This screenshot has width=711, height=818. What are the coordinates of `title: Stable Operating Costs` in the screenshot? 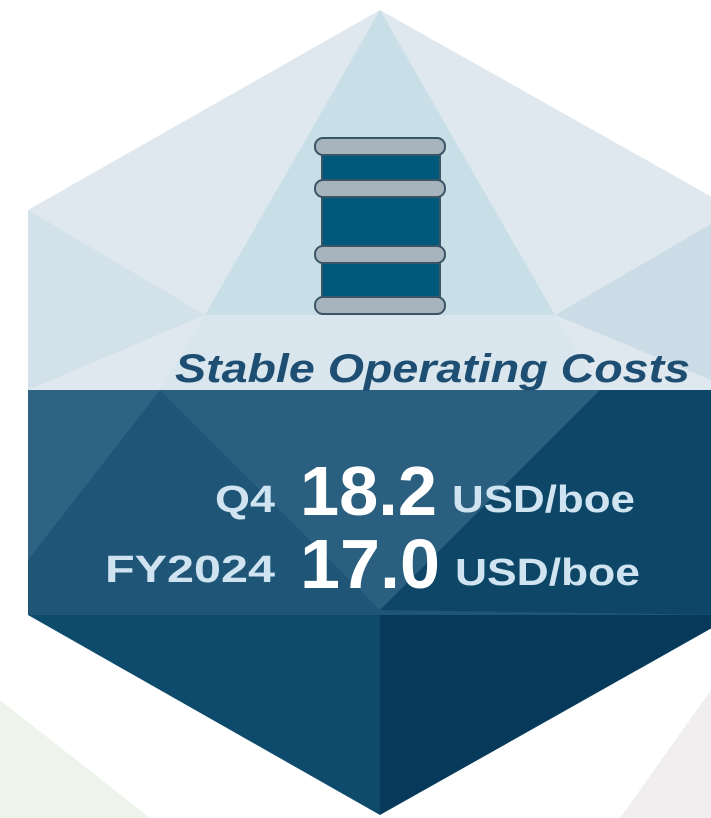 It's located at (432, 369).